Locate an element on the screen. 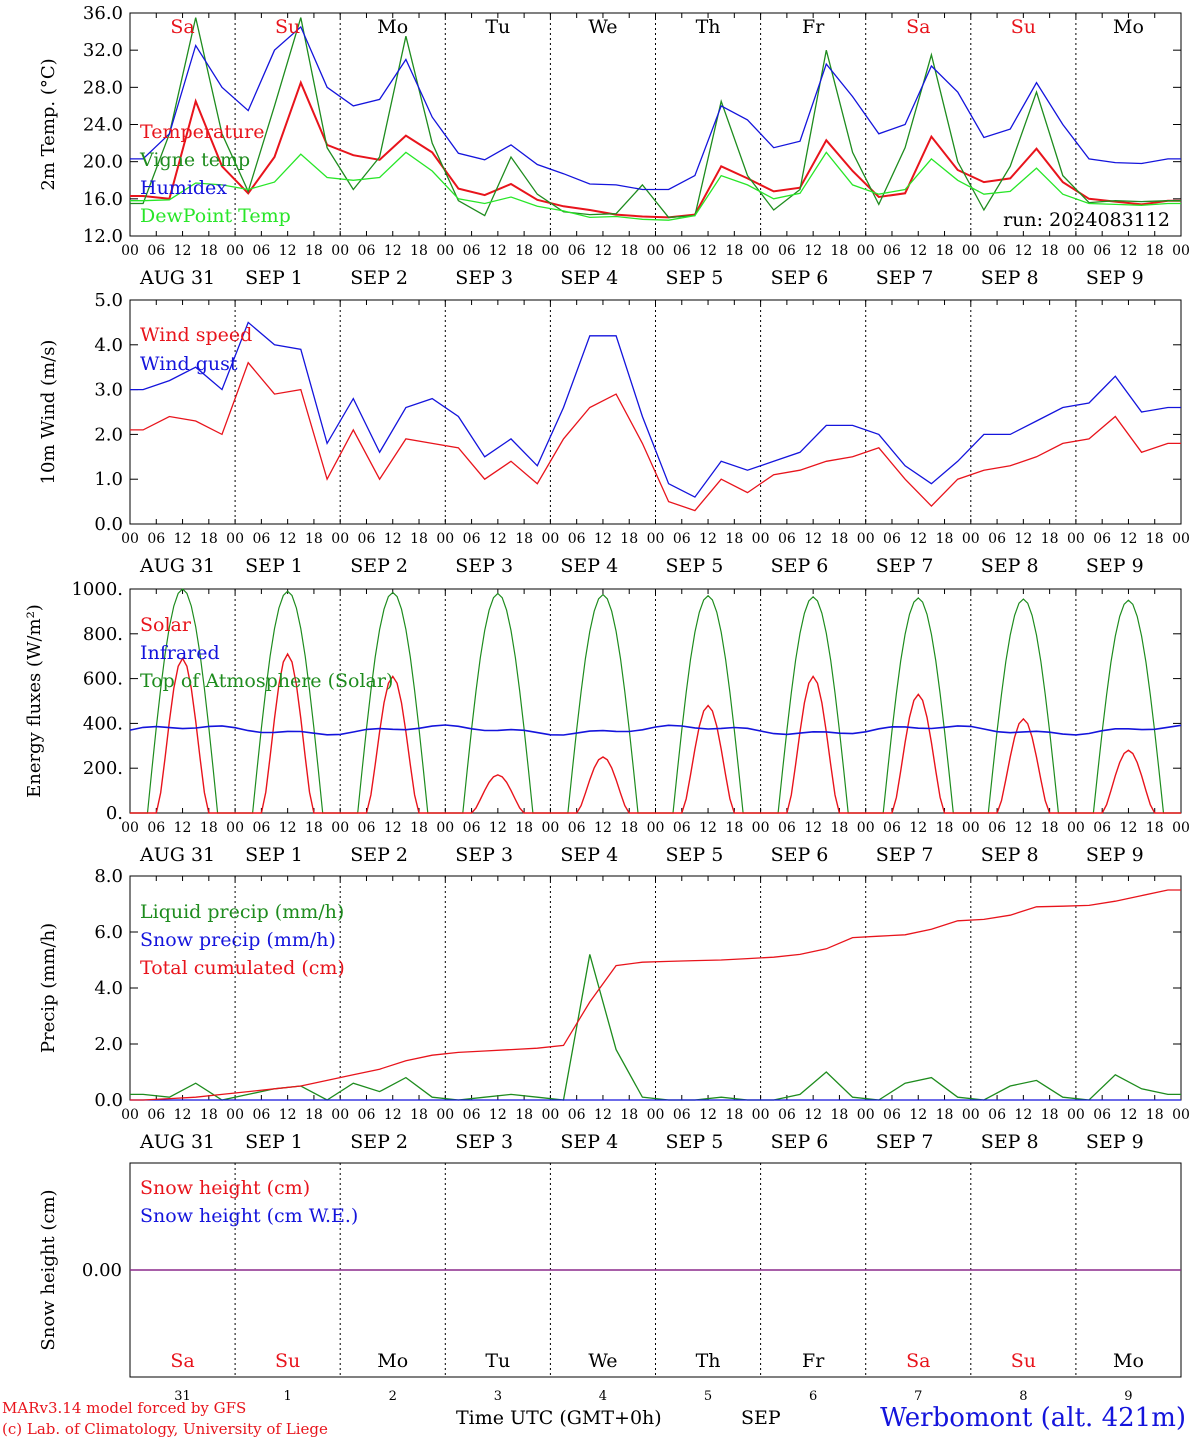 Image resolution: width=1194 pixels, height=1440 pixels. day-number-label: 5 is located at coordinates (708, 1396).